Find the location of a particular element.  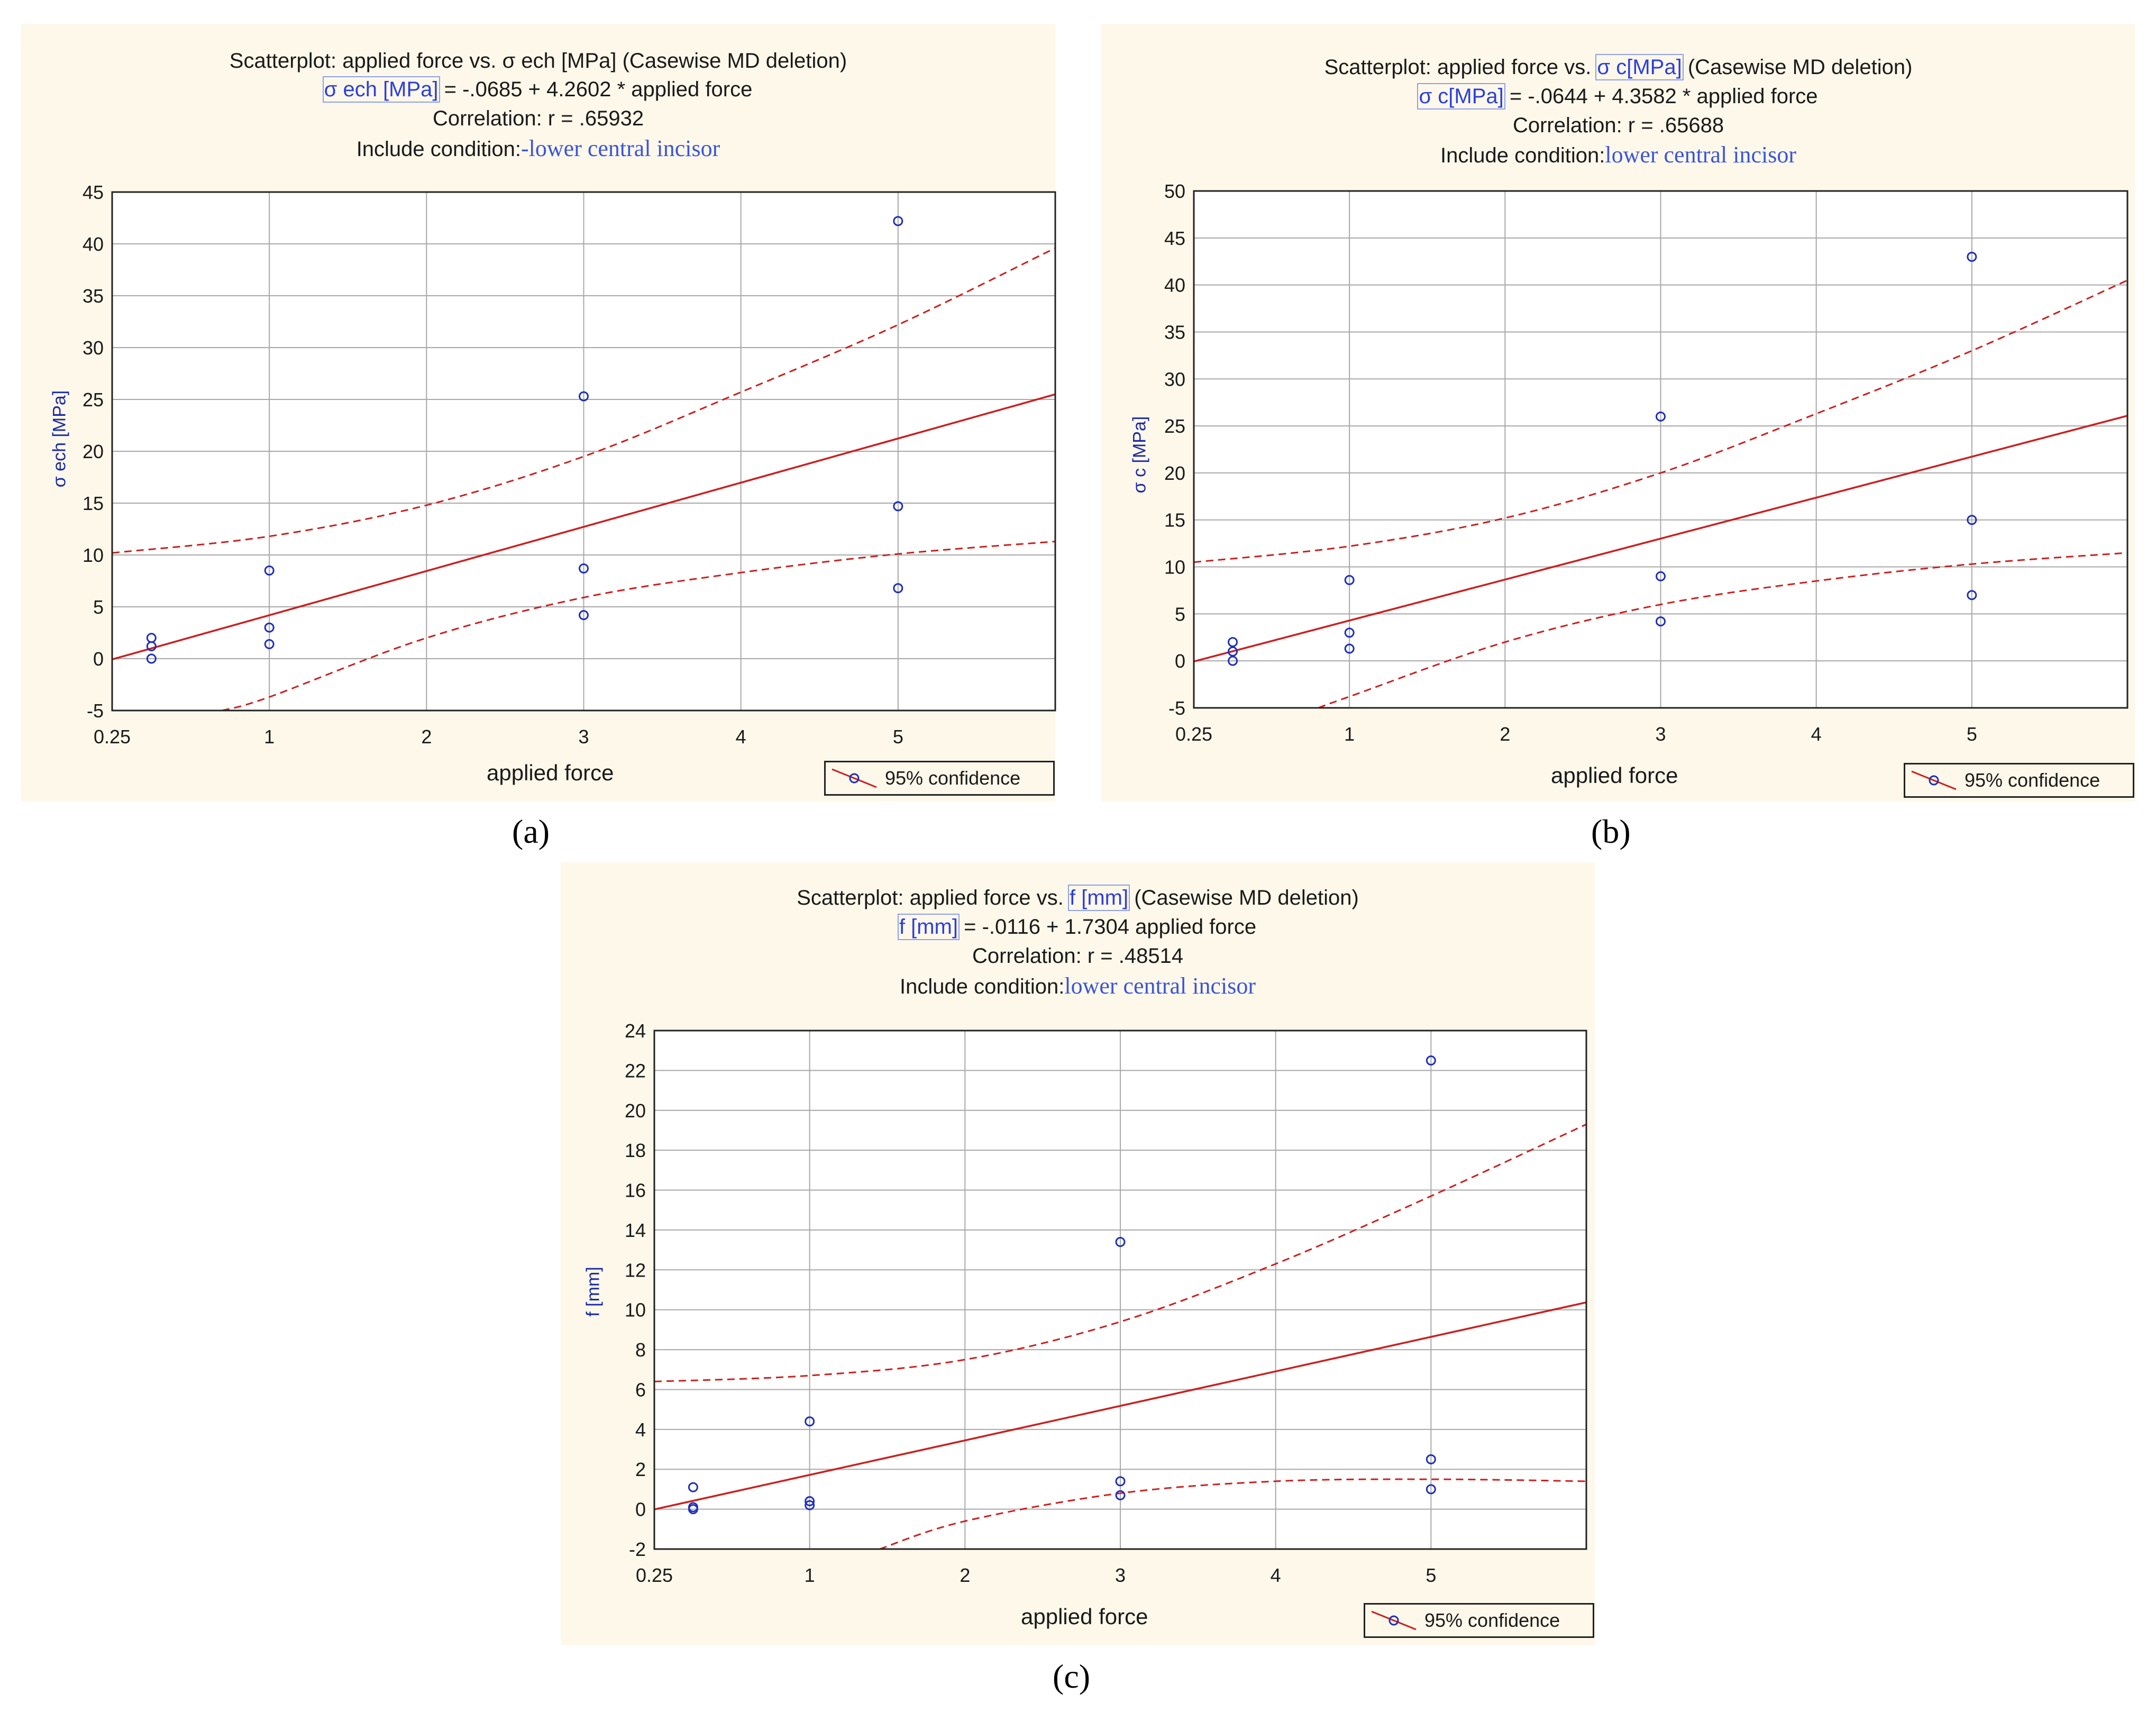

include-condition: Include condition:-lower central incisor is located at coordinates (538, 148).